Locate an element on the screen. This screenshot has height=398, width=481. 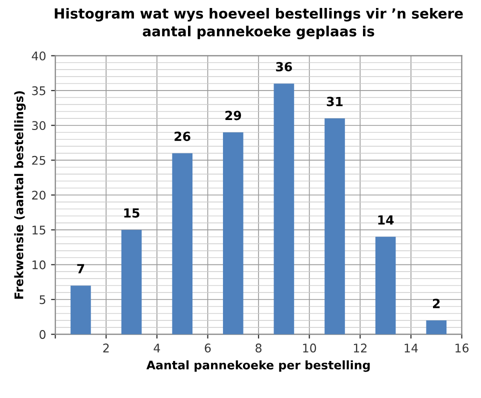
y-tick-label: 30 is located at coordinates (39, 125).